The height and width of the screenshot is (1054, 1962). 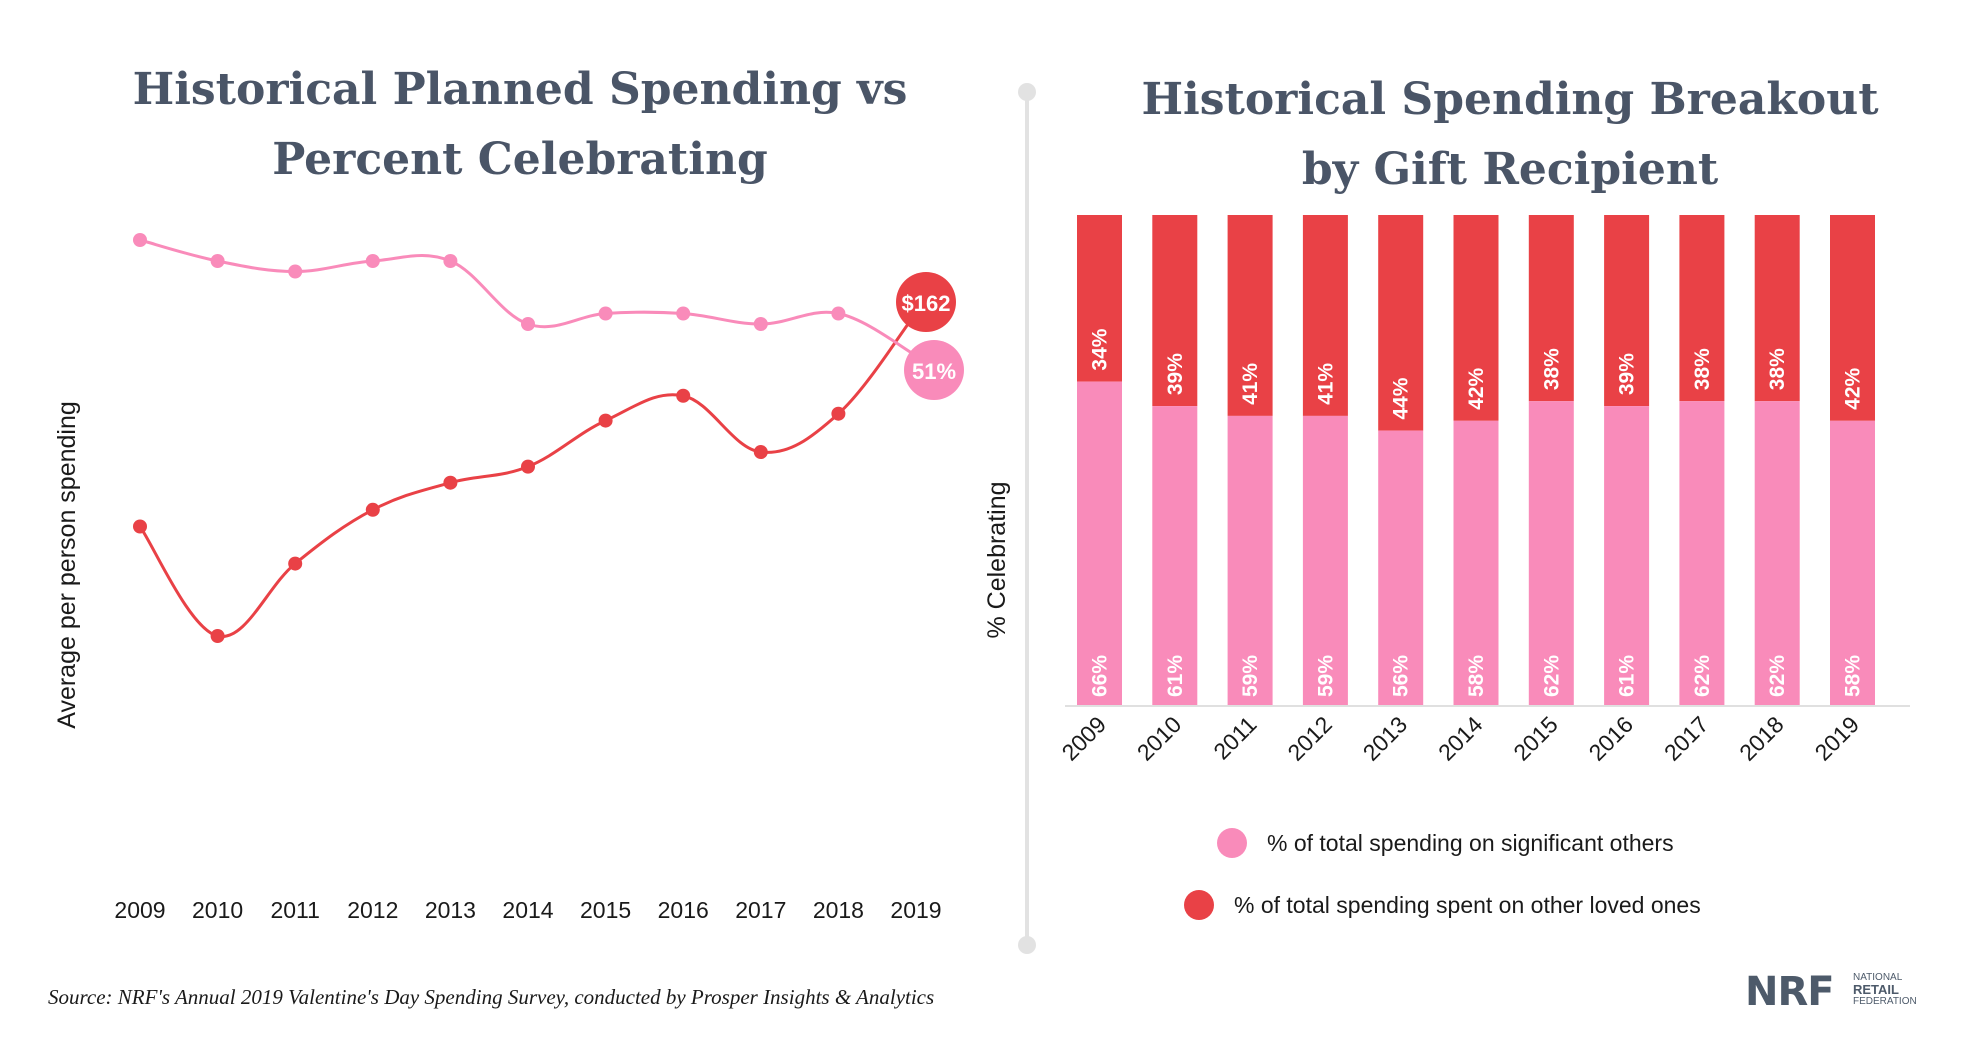 I want to click on label-significant-others-2011: 59%, so click(x=1250, y=676).